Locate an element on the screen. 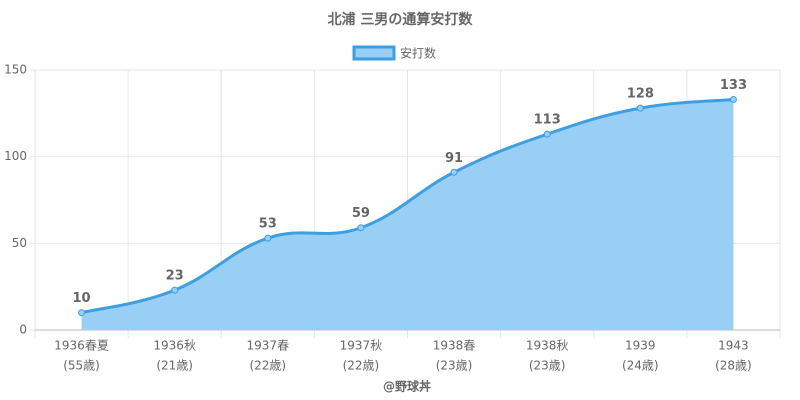  x-tick-label: 1936春夏 is located at coordinates (81, 346).